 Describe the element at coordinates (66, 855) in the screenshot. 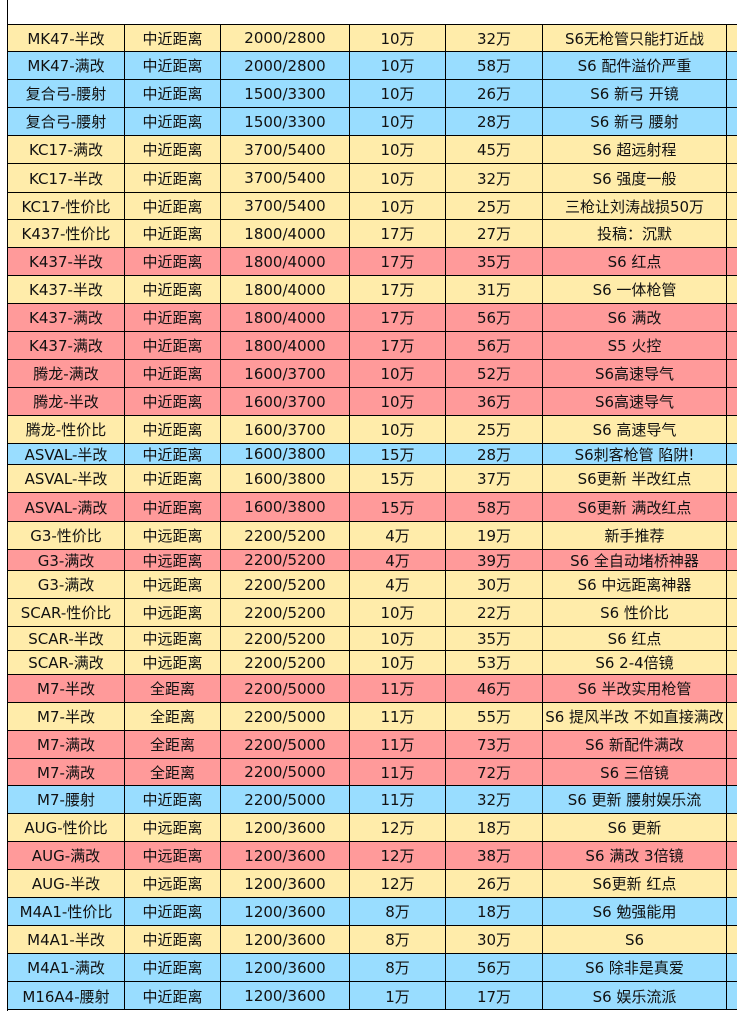

I see `cell-weapon-name: AUG-满改` at that location.